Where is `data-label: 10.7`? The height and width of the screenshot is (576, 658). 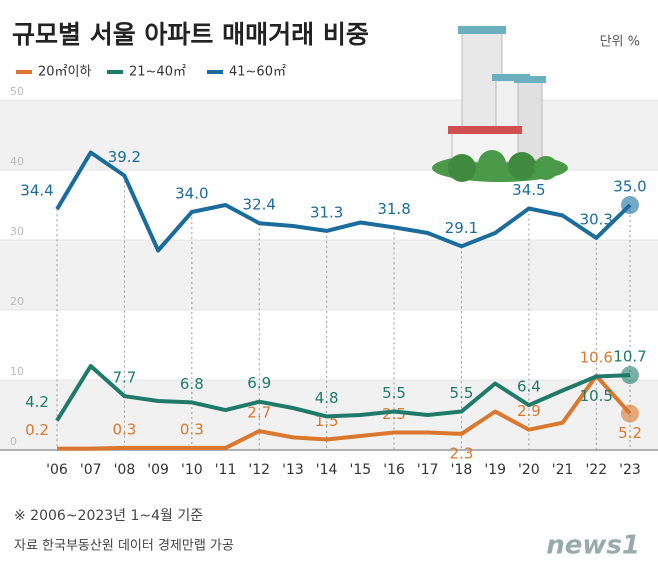 data-label: 10.7 is located at coordinates (629, 357).